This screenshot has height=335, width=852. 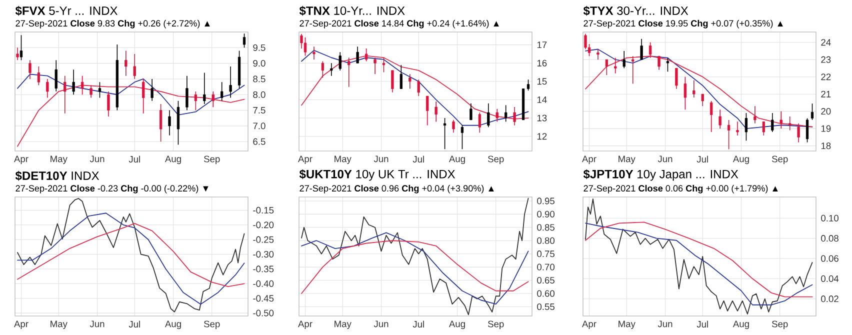 I want to click on y-tick-label: 0.80, so click(x=546, y=240).